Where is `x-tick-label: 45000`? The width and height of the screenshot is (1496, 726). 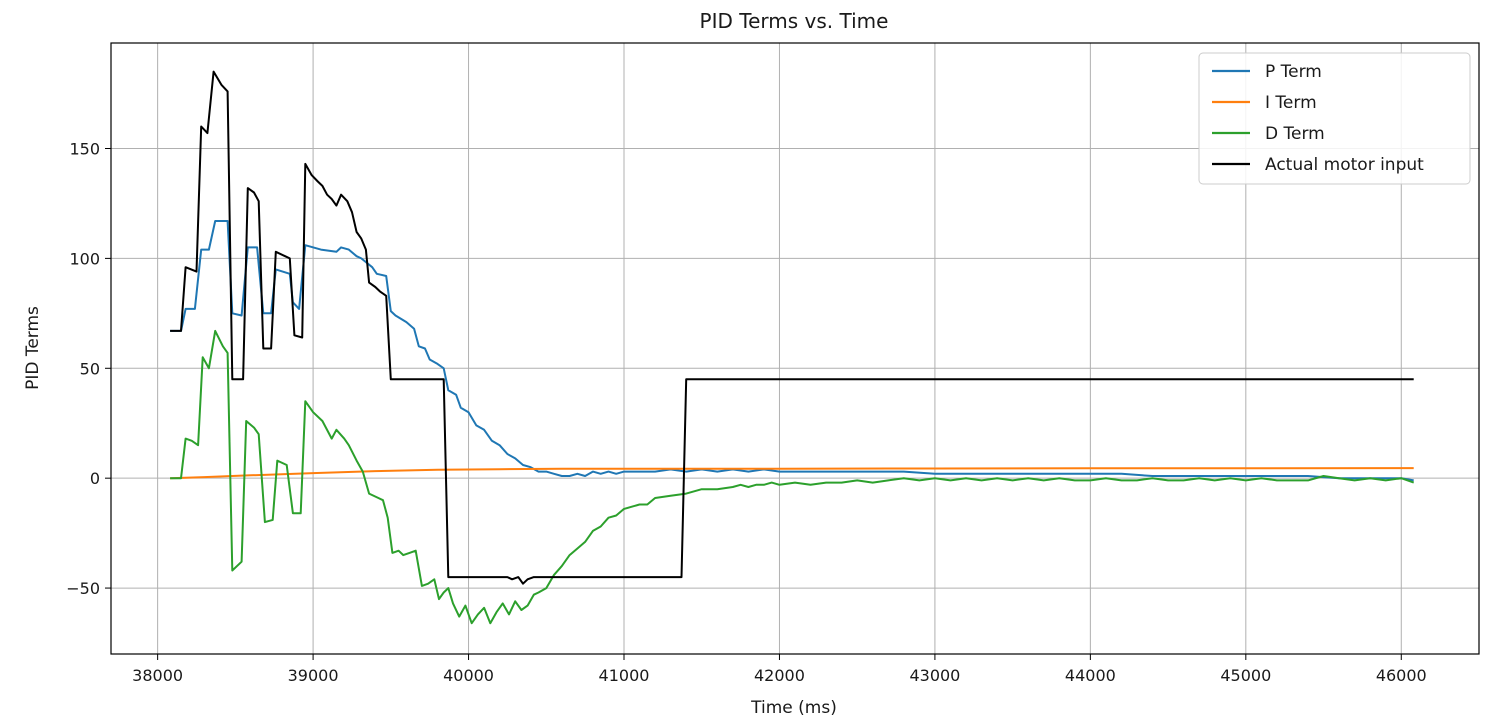 x-tick-label: 45000 is located at coordinates (1245, 675).